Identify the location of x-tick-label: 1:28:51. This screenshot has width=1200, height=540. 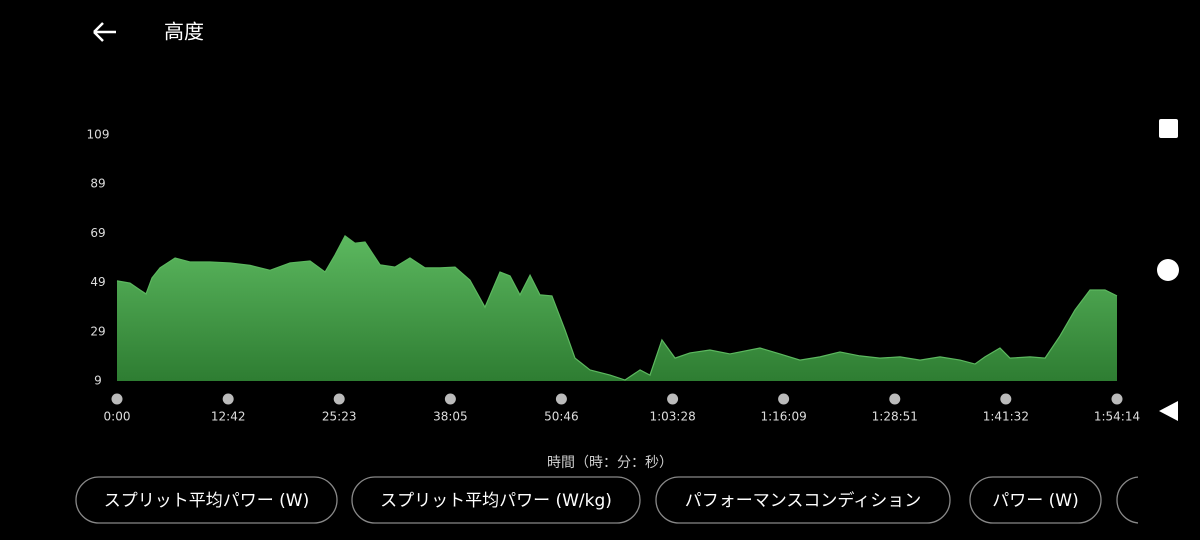
(895, 417).